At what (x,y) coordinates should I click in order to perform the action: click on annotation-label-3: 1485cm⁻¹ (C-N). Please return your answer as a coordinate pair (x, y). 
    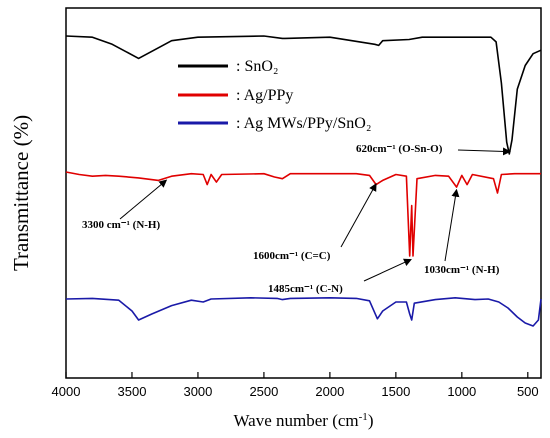
    Looking at the image, I should click on (305, 289).